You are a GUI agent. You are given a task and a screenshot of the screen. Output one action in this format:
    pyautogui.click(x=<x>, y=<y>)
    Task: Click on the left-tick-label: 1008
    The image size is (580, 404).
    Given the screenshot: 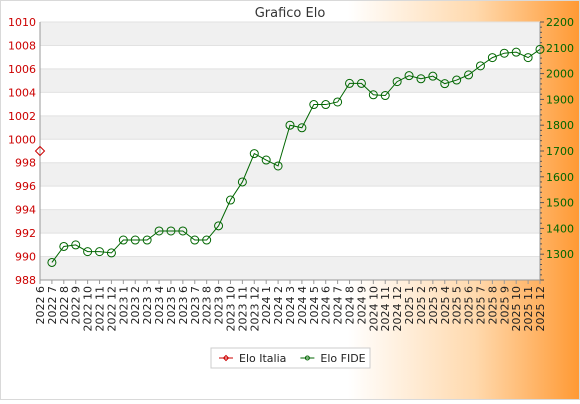 What is the action you would take?
    pyautogui.click(x=22, y=45)
    